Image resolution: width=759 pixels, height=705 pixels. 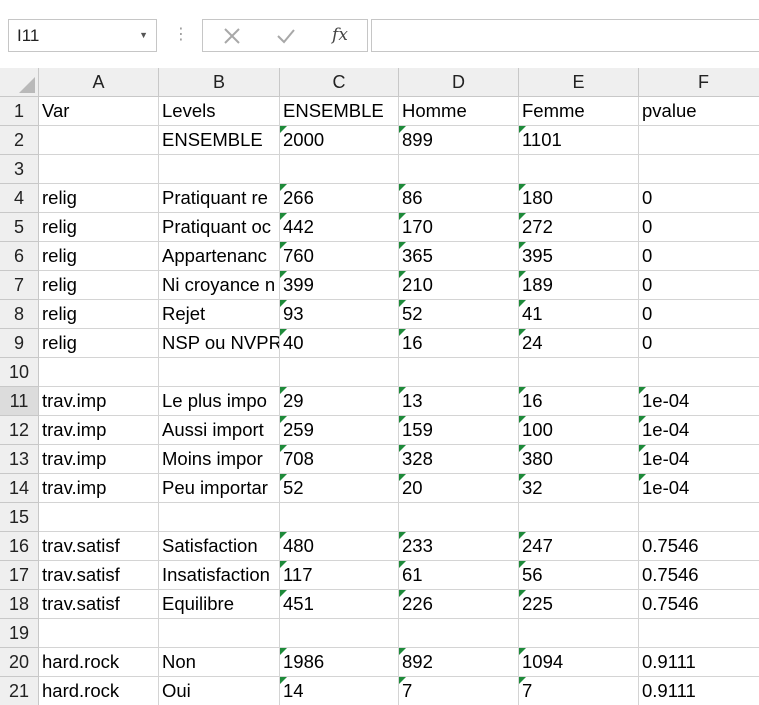 What do you see at coordinates (459, 169) in the screenshot?
I see `cell-d3` at bounding box center [459, 169].